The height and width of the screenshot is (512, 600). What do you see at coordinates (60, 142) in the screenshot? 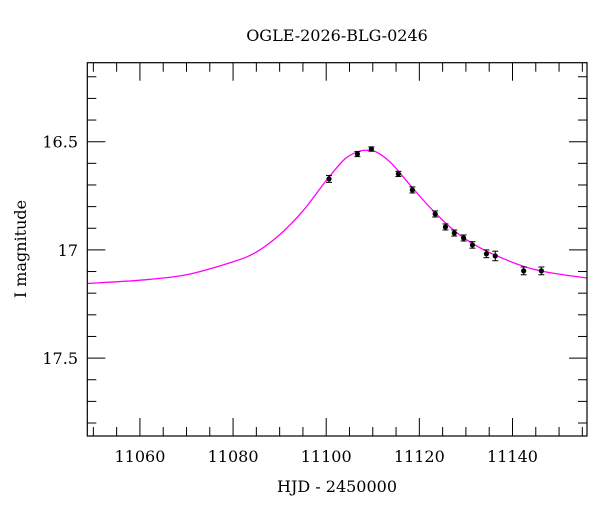
I see `y-tick-label: 16.5` at bounding box center [60, 142].